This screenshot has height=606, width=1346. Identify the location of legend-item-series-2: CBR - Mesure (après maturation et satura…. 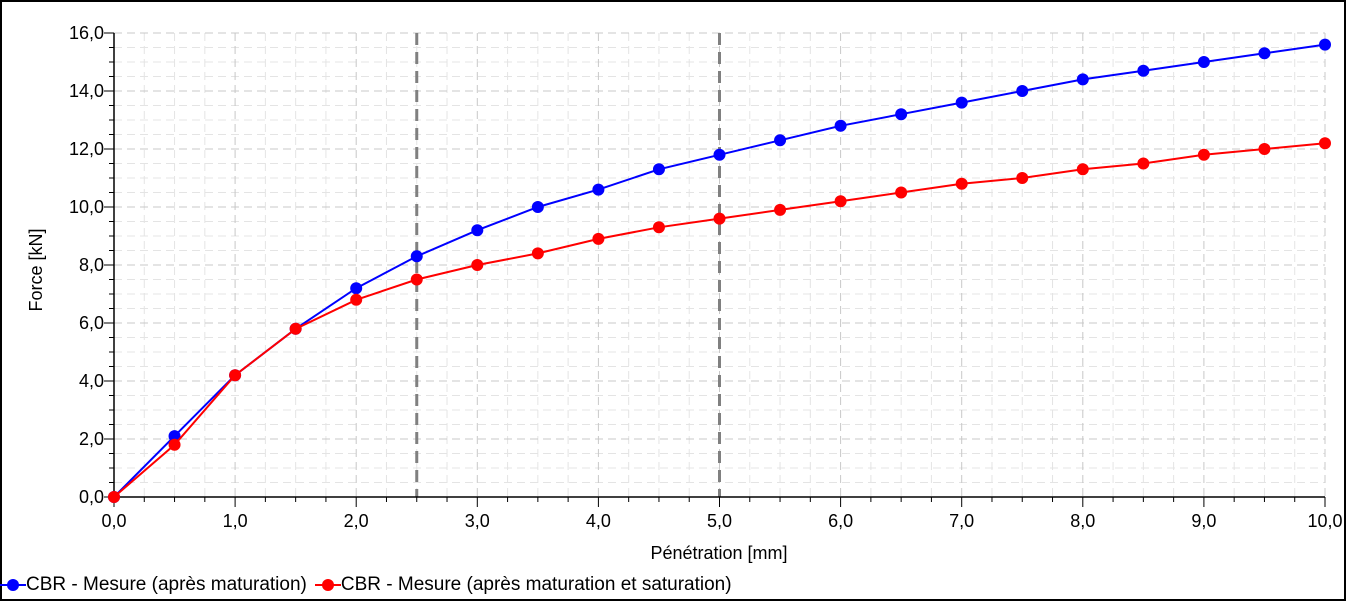
(523, 585).